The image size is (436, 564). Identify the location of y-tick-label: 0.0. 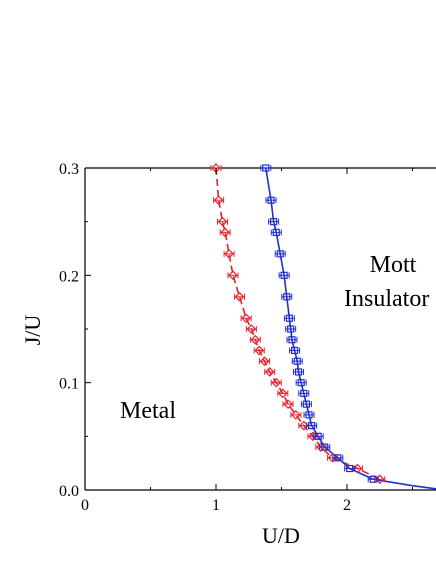
(69, 491).